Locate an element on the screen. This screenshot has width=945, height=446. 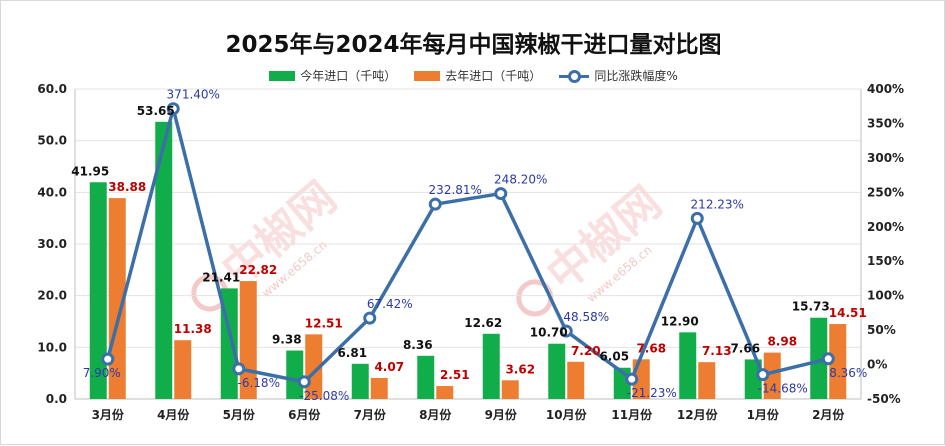
x-tick-label: 7月份 is located at coordinates (370, 414).